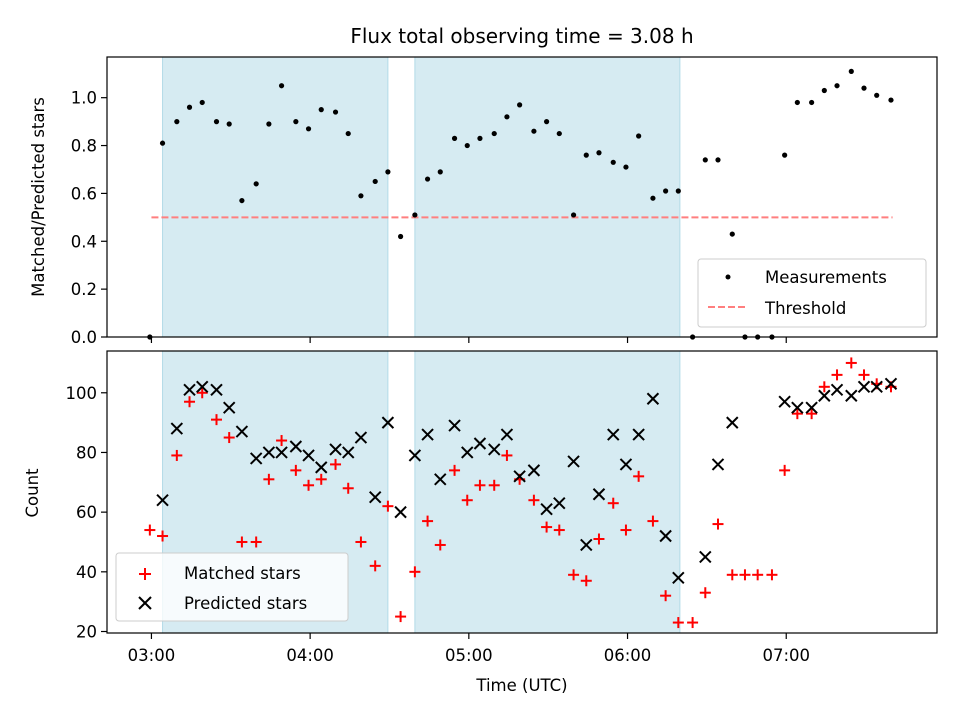  What do you see at coordinates (84, 193) in the screenshot?
I see `top-y-tick-label: 0.6` at bounding box center [84, 193].